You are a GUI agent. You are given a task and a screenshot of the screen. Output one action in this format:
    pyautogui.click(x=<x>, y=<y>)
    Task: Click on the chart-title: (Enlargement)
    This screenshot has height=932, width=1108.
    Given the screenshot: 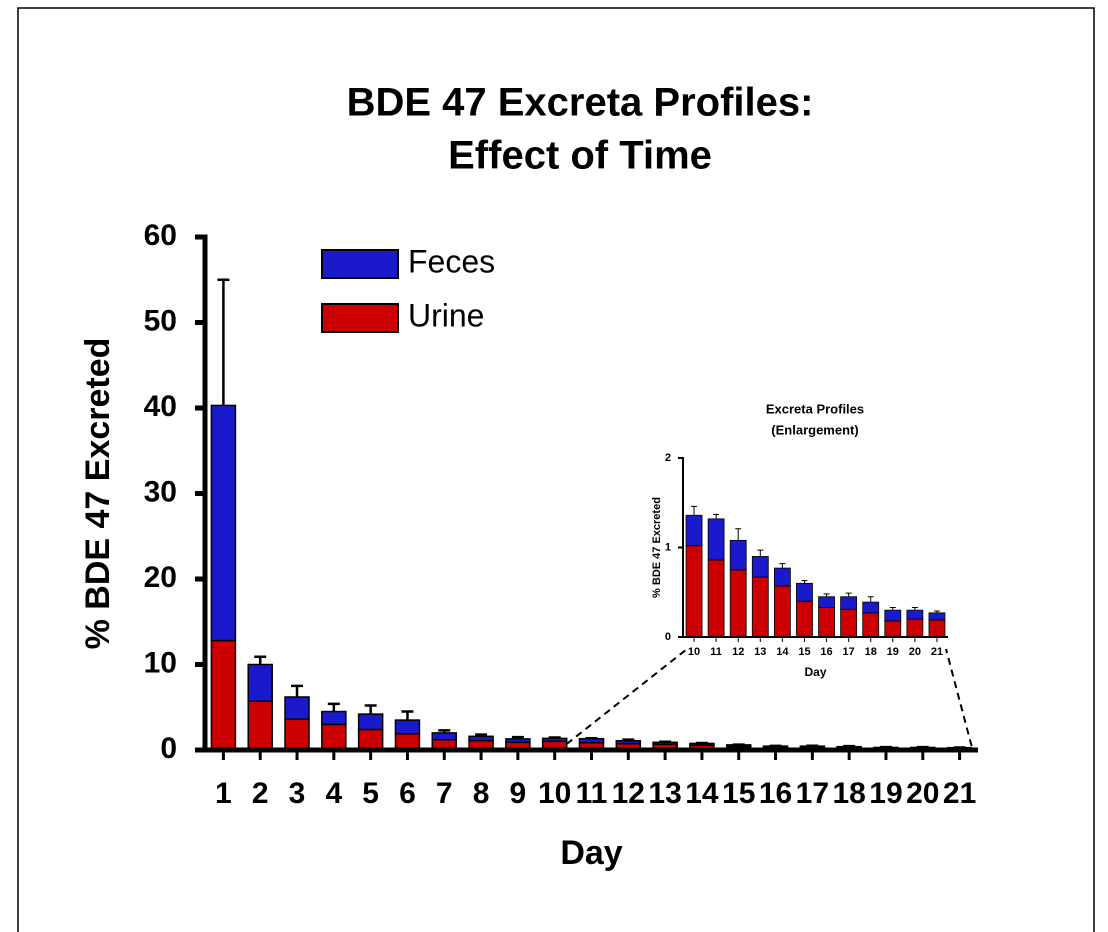 What is the action you would take?
    pyautogui.click(x=814, y=429)
    